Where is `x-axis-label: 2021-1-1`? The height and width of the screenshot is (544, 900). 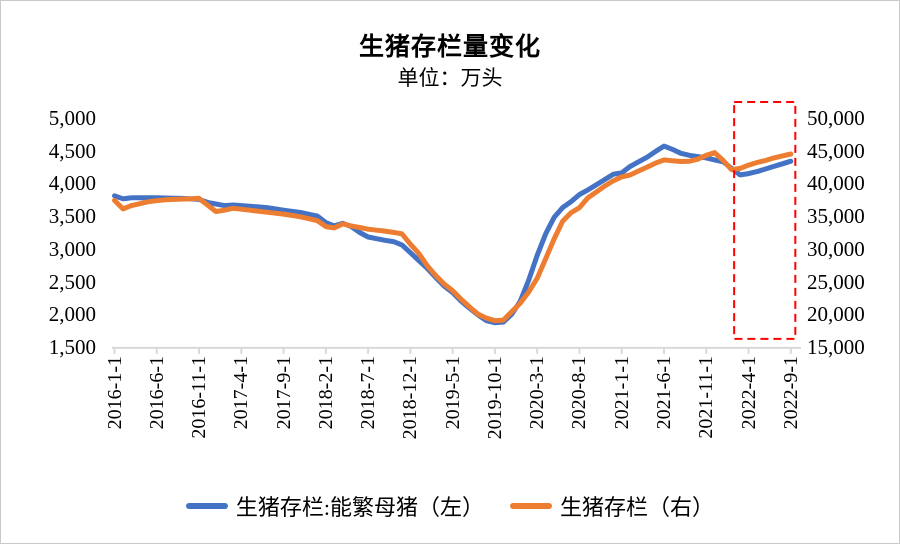 x-axis-label: 2021-1-1 is located at coordinates (621, 392).